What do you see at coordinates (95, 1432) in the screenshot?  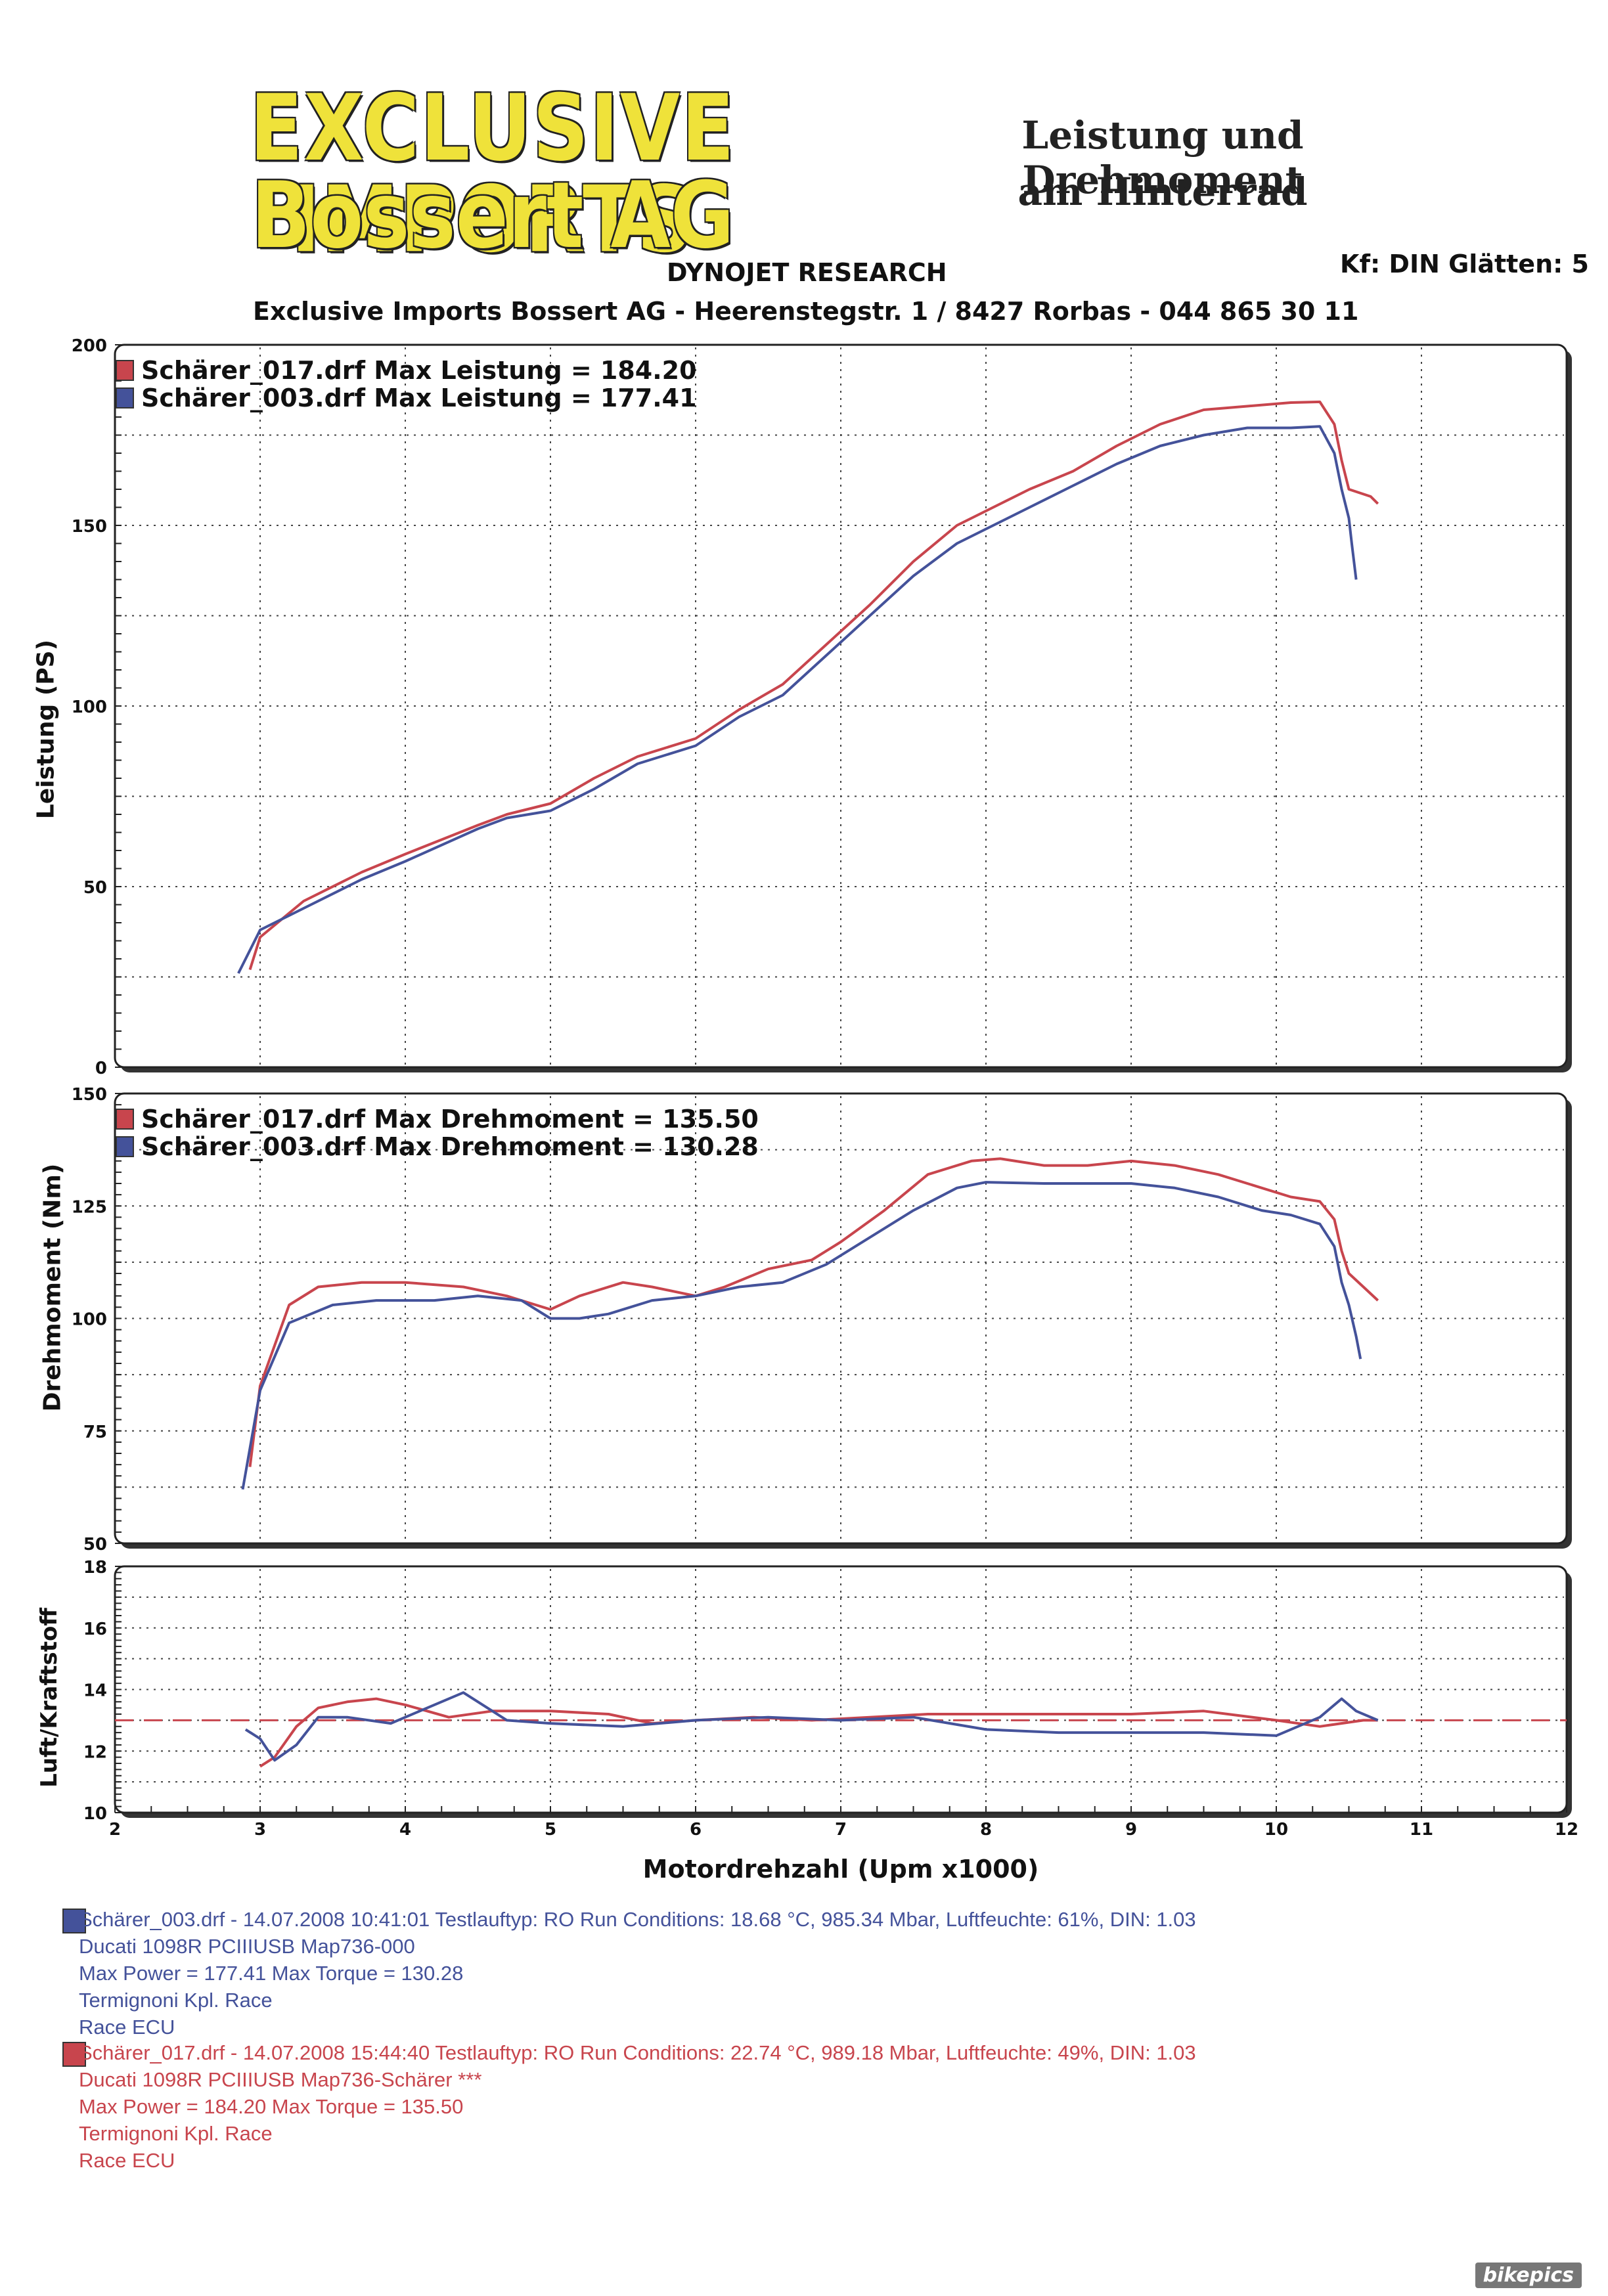 I see `y-tick-label: 75` at bounding box center [95, 1432].